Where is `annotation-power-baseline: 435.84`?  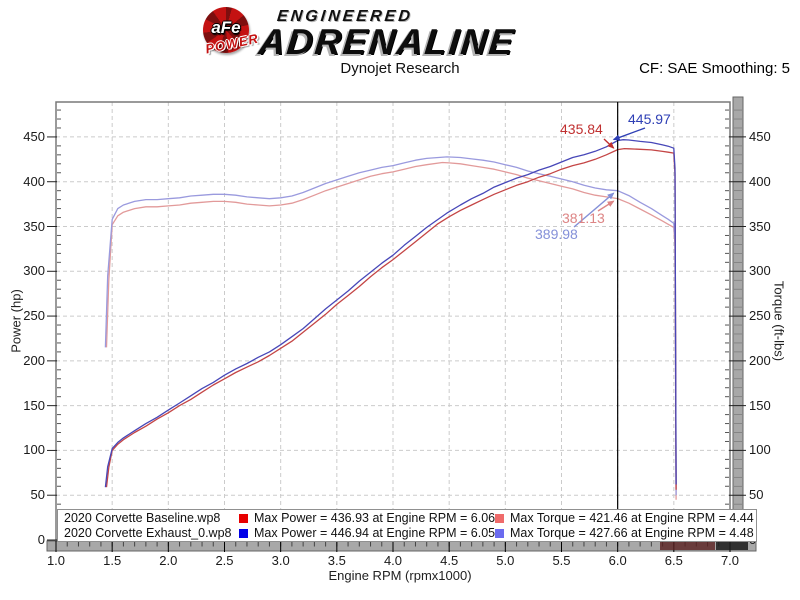 annotation-power-baseline: 435.84 is located at coordinates (581, 129).